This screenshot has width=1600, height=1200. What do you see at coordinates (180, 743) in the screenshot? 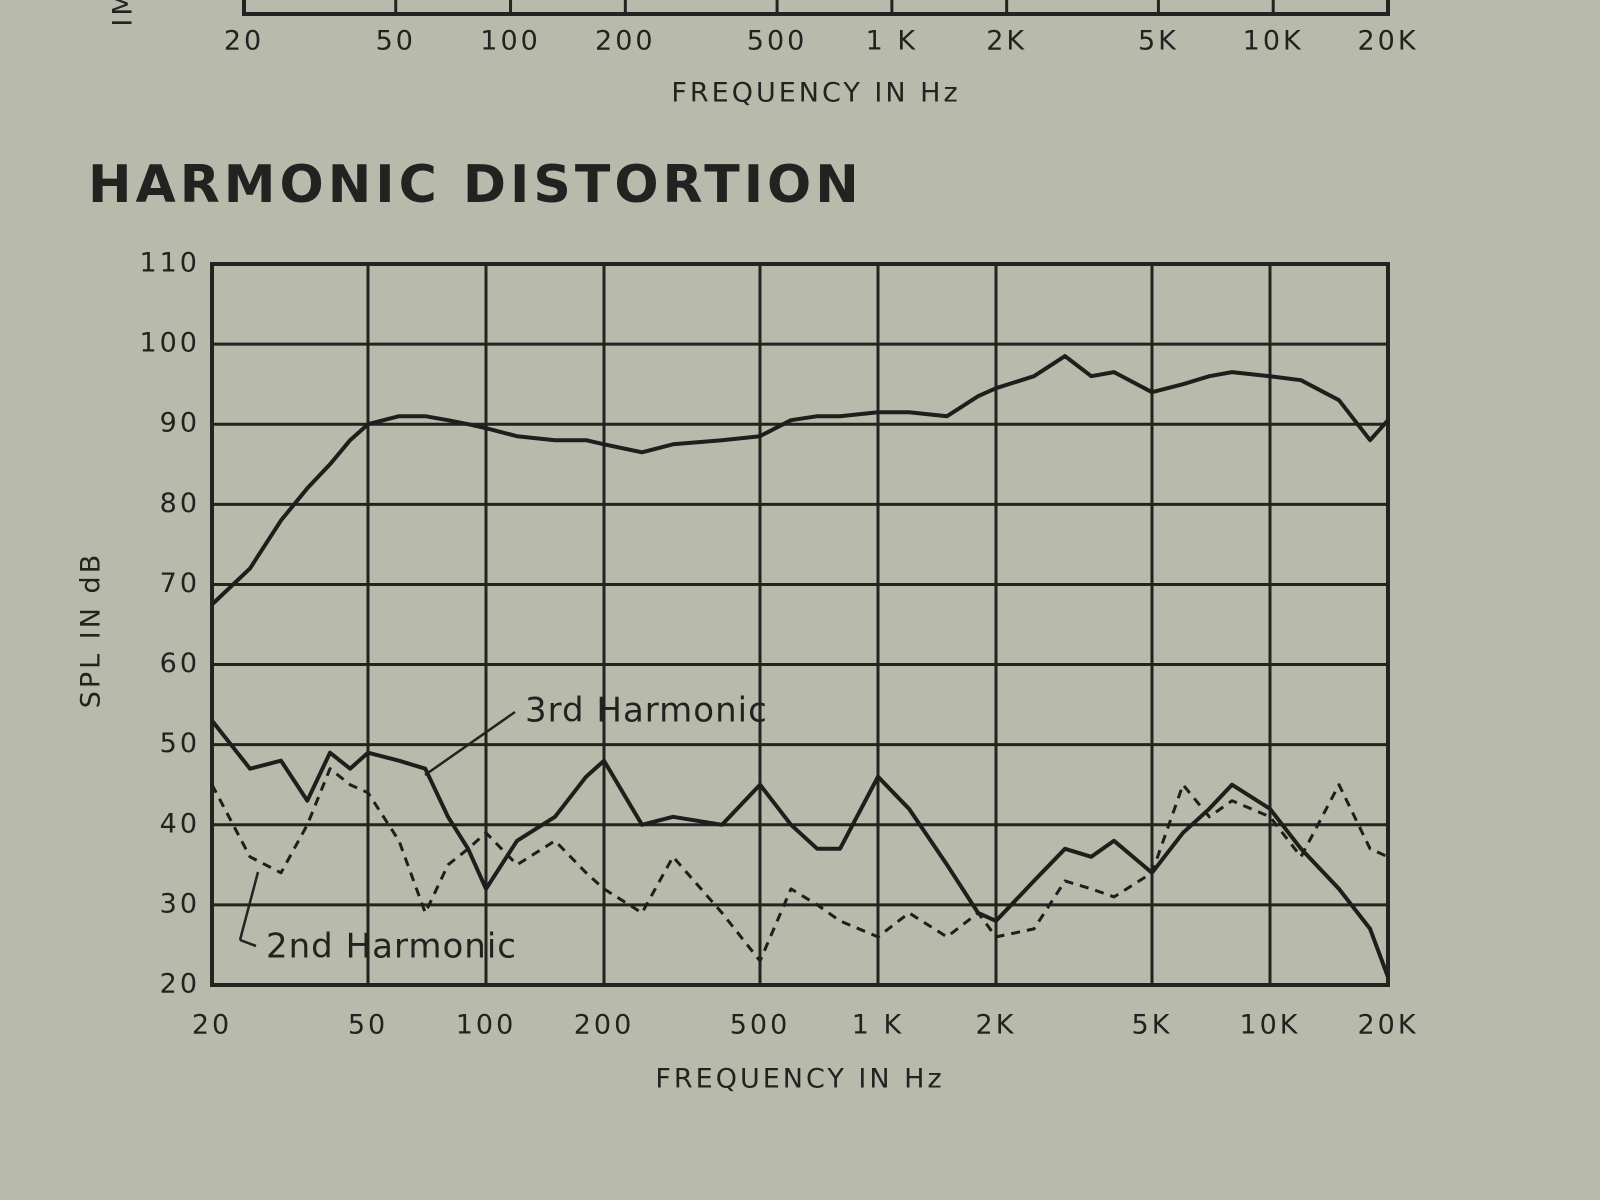
I see `y-tick-label: 50` at bounding box center [180, 743].